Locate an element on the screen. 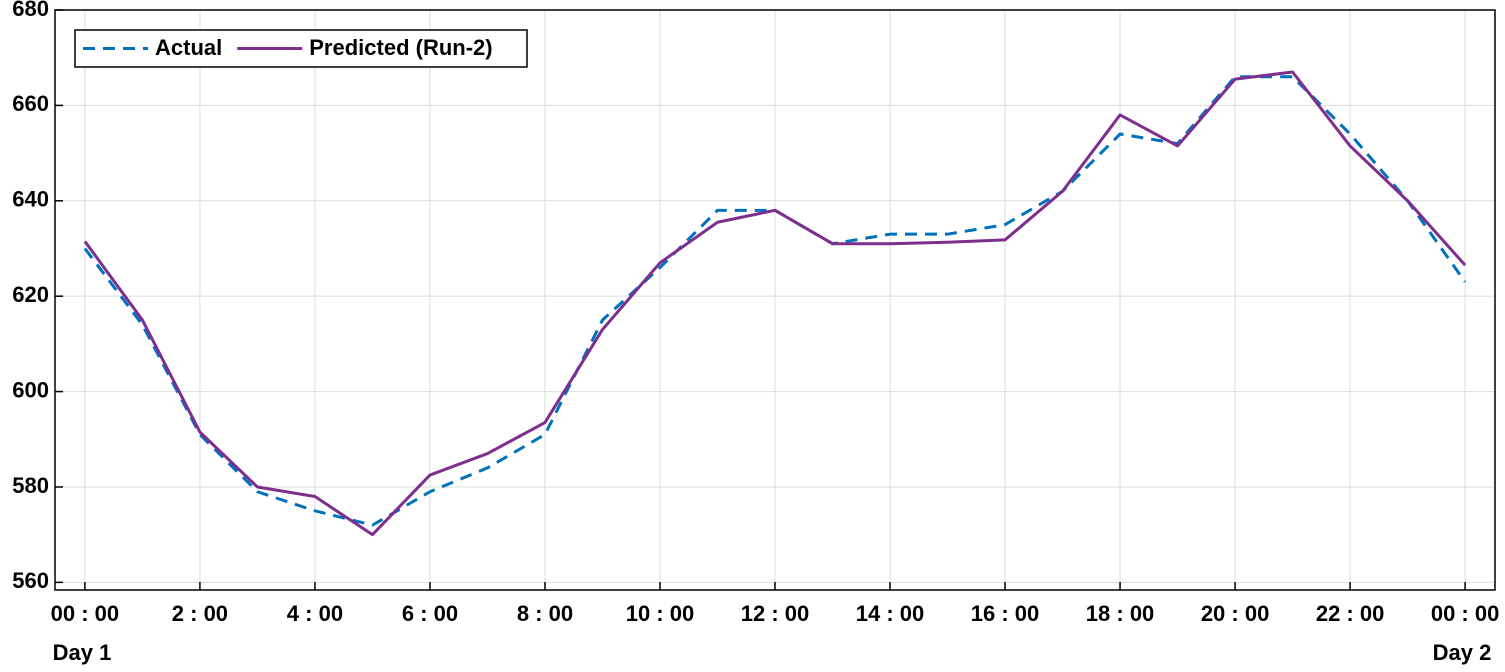 The width and height of the screenshot is (1505, 672). x-tick-label: 8 : 00 is located at coordinates (545, 613).